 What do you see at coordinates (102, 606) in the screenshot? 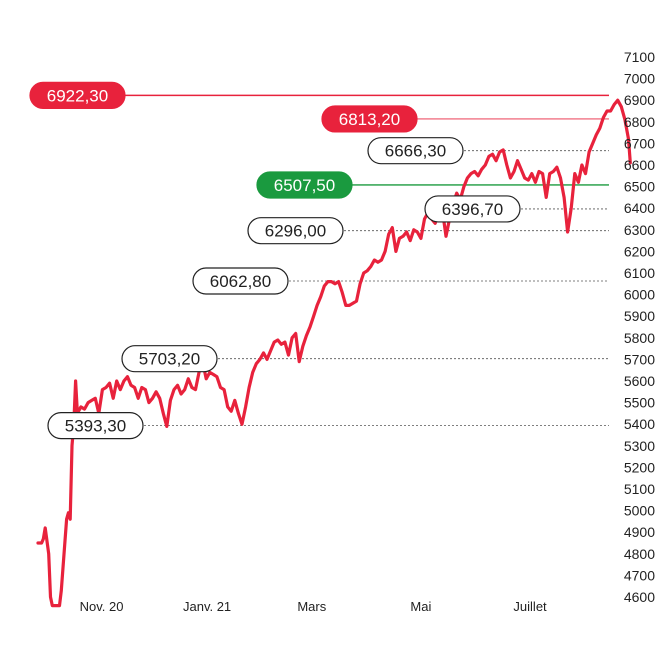
I see `x-tick-label: Nov. 20` at bounding box center [102, 606].